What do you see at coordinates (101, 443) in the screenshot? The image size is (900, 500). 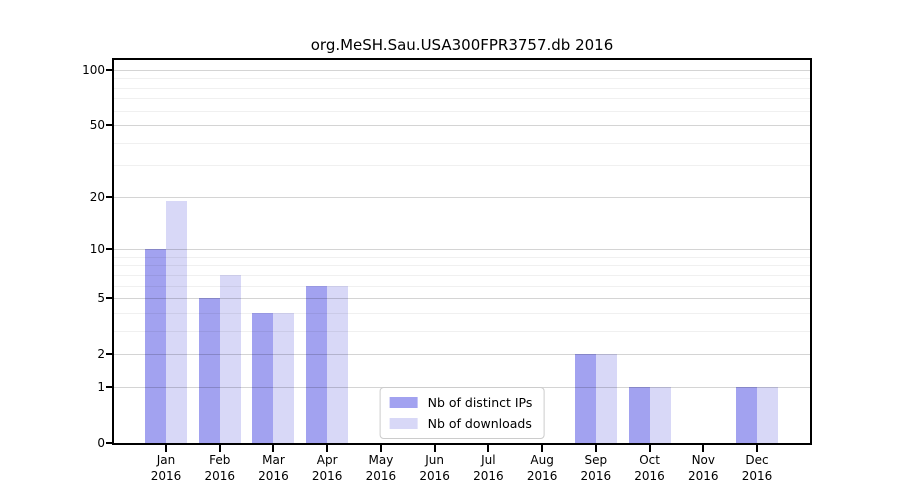 I see `y-tick-label-0: 0` at bounding box center [101, 443].